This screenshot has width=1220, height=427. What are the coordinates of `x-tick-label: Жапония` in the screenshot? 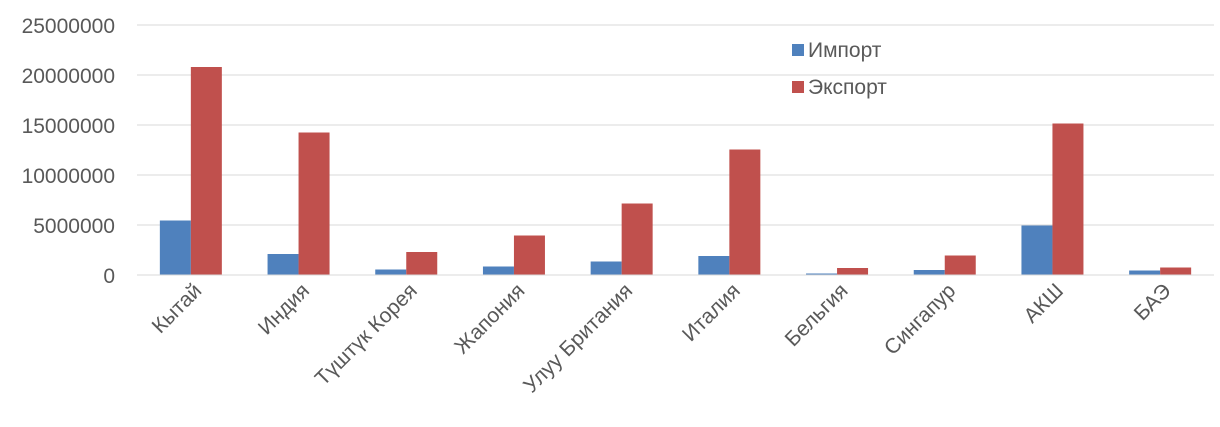 It's located at (489, 318).